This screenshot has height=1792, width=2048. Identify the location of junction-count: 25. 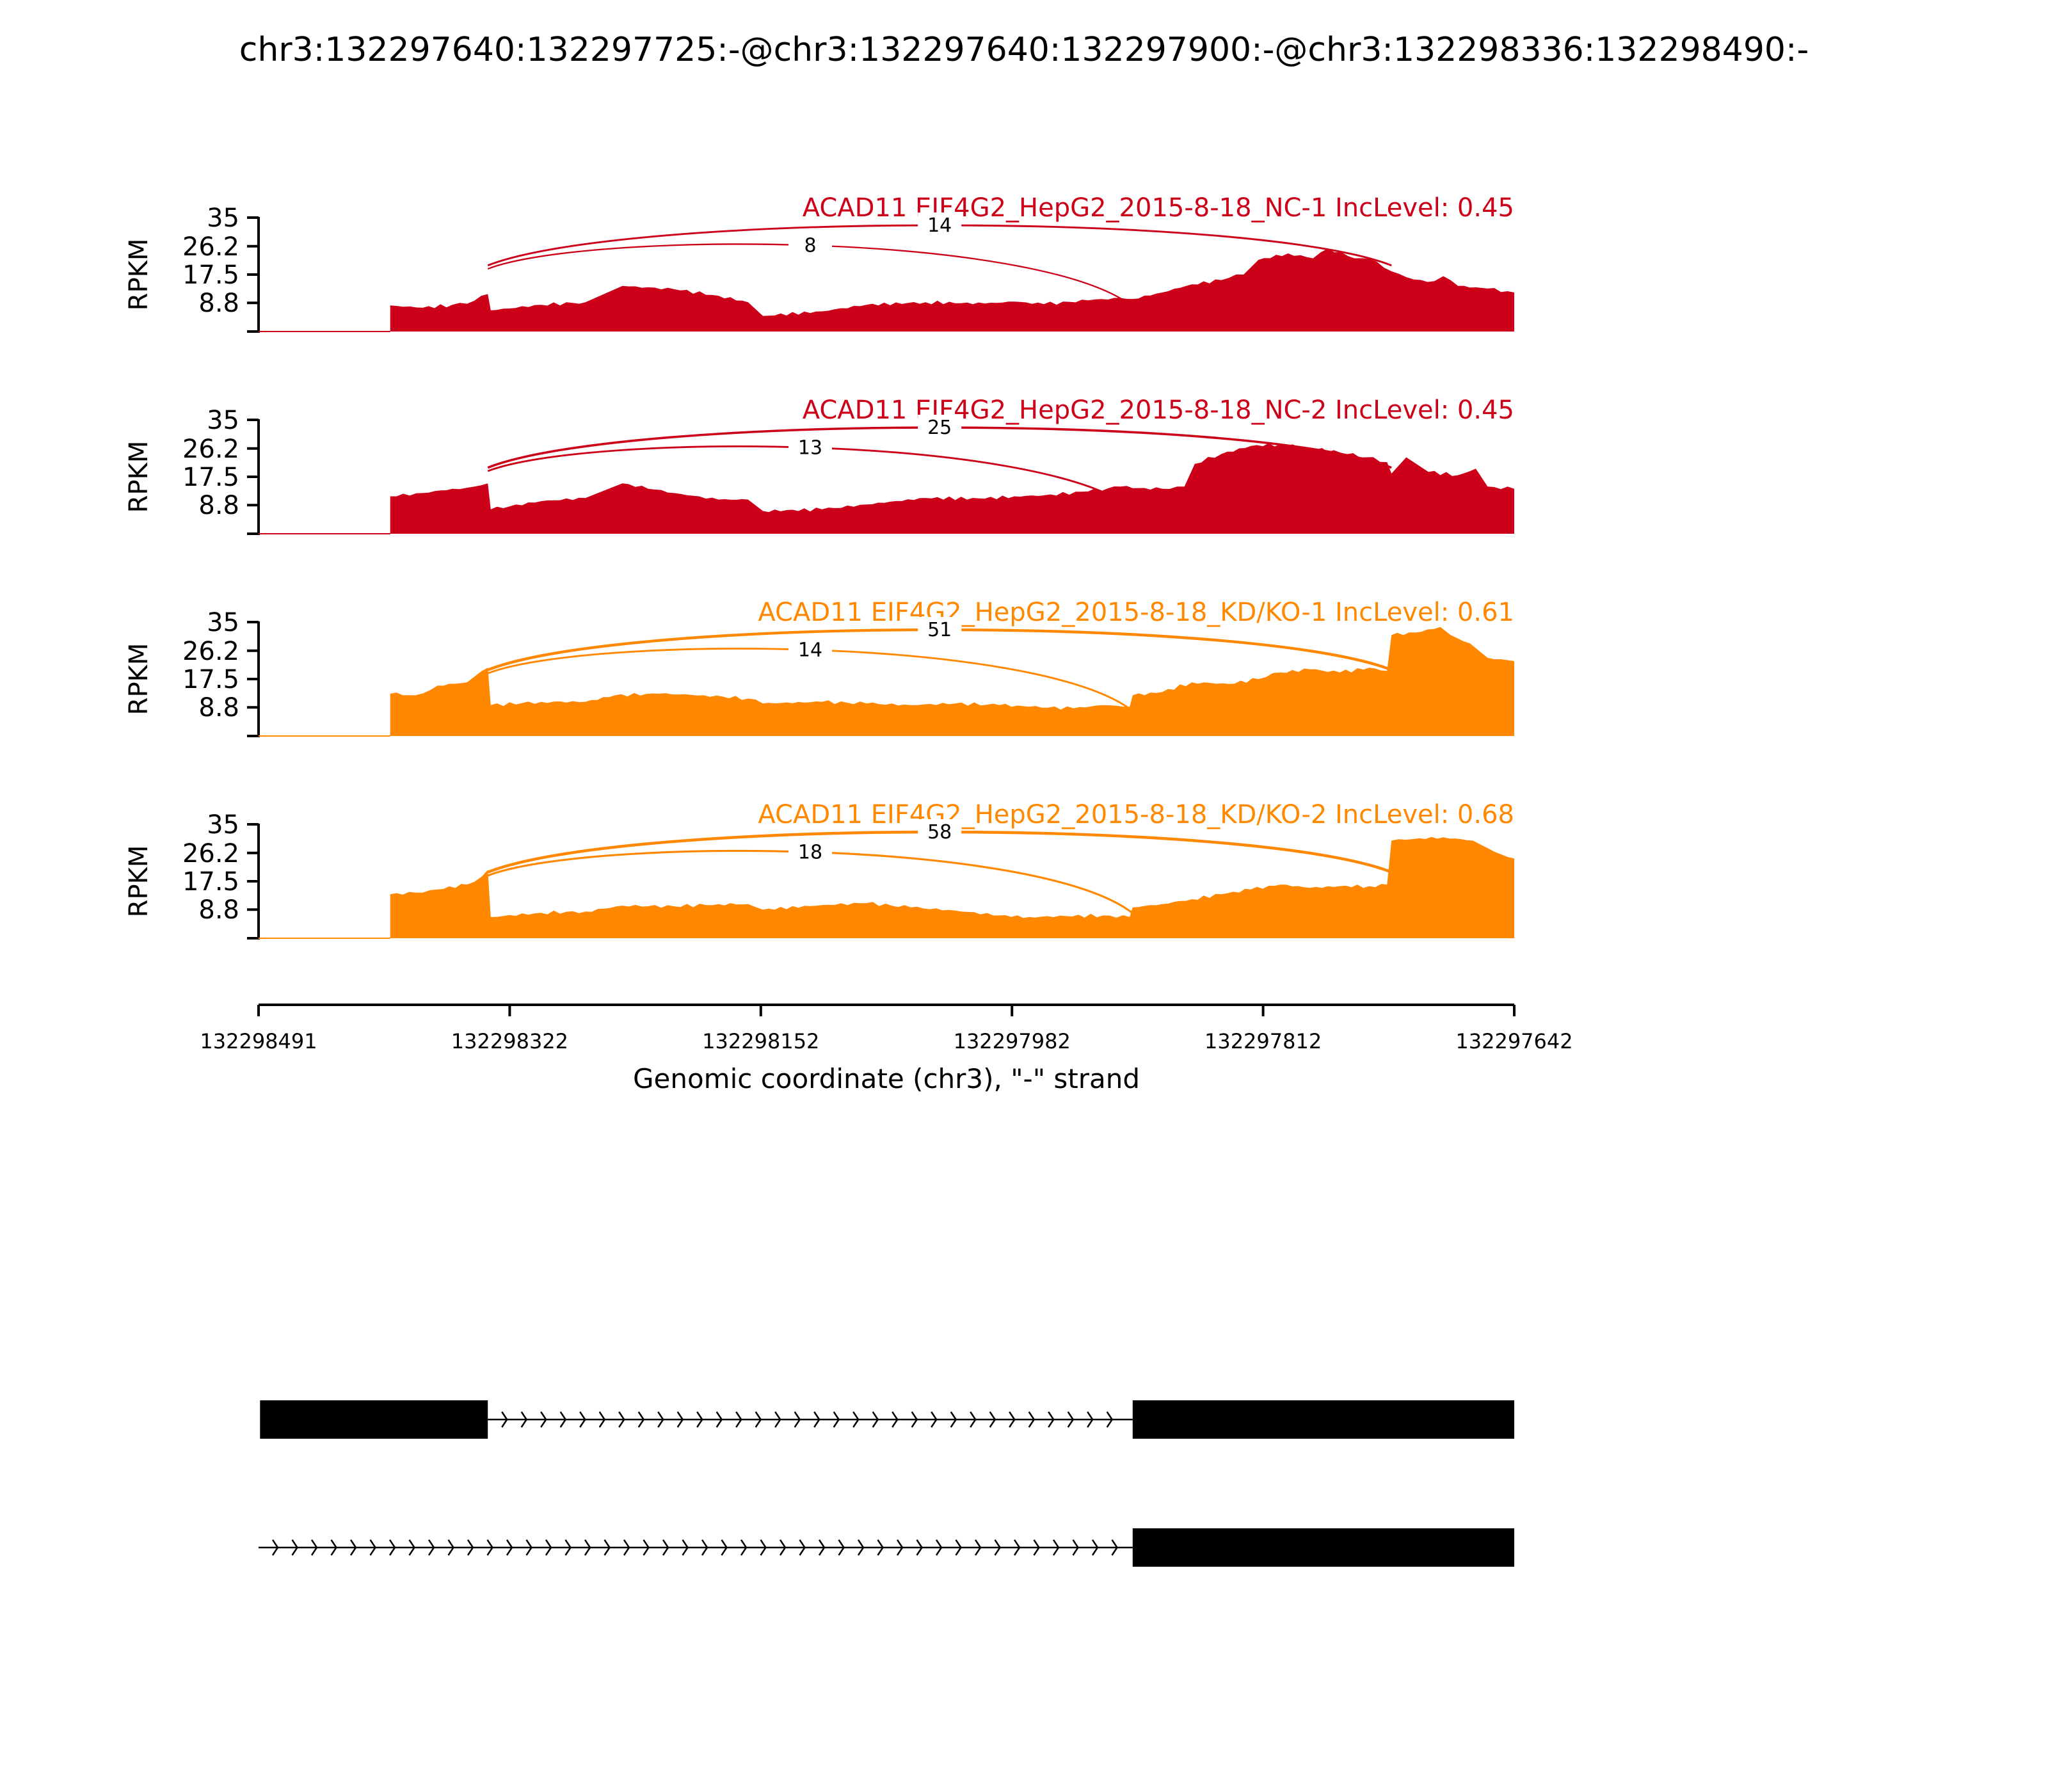
(939, 428).